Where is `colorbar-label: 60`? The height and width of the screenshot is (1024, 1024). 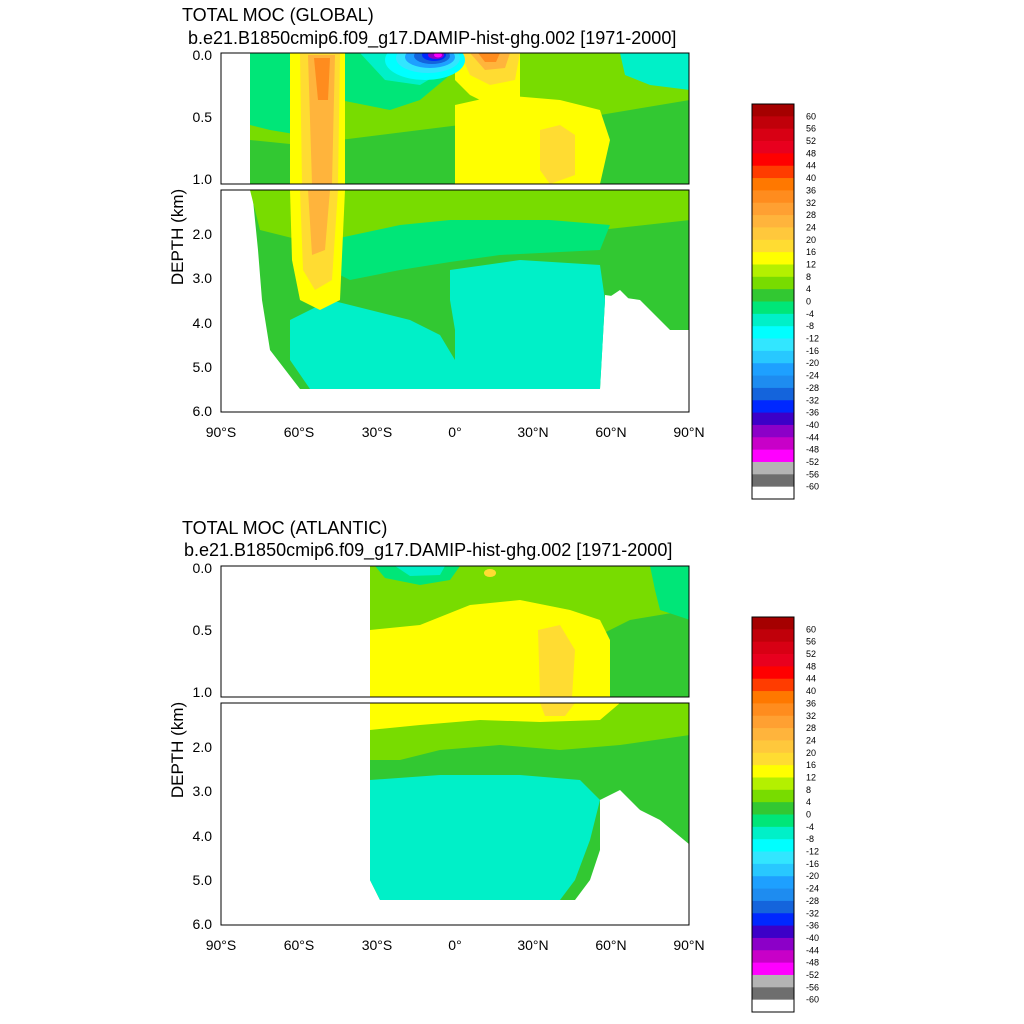
colorbar-label: 60 is located at coordinates (811, 629).